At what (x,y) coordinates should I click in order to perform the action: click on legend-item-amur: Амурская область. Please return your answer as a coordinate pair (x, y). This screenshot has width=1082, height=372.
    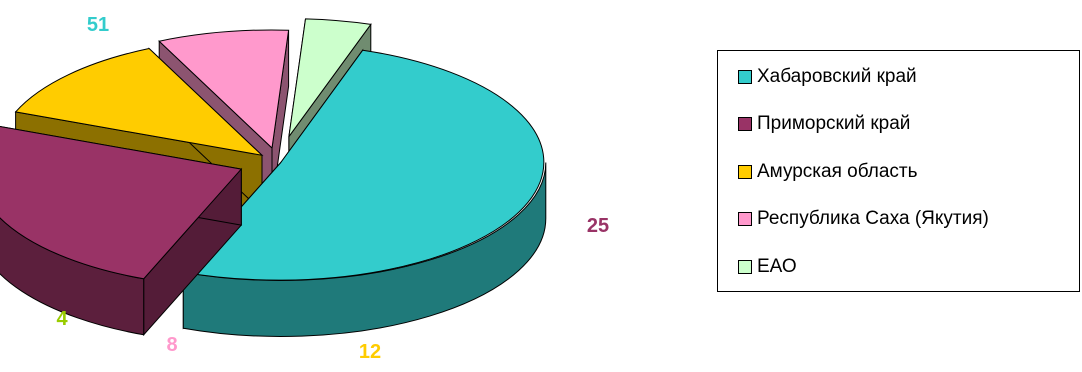
    Looking at the image, I should click on (828, 172).